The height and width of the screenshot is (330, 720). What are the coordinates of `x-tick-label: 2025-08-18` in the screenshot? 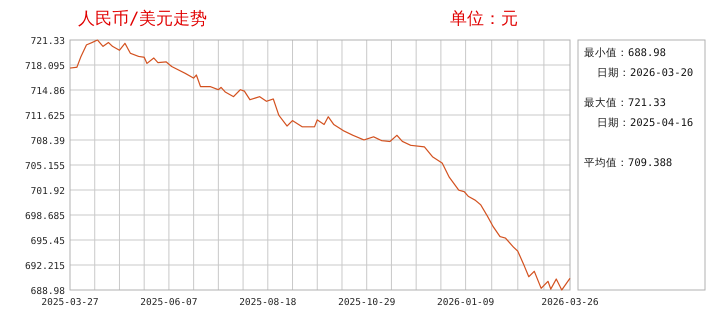 It's located at (268, 302).